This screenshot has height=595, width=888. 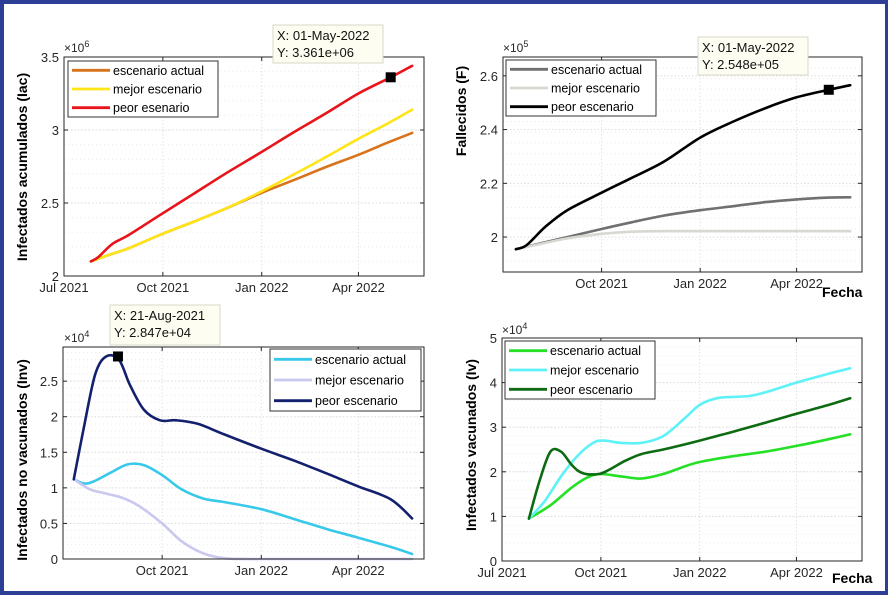 I want to click on y-tick-label: 2.4, so click(x=489, y=130).